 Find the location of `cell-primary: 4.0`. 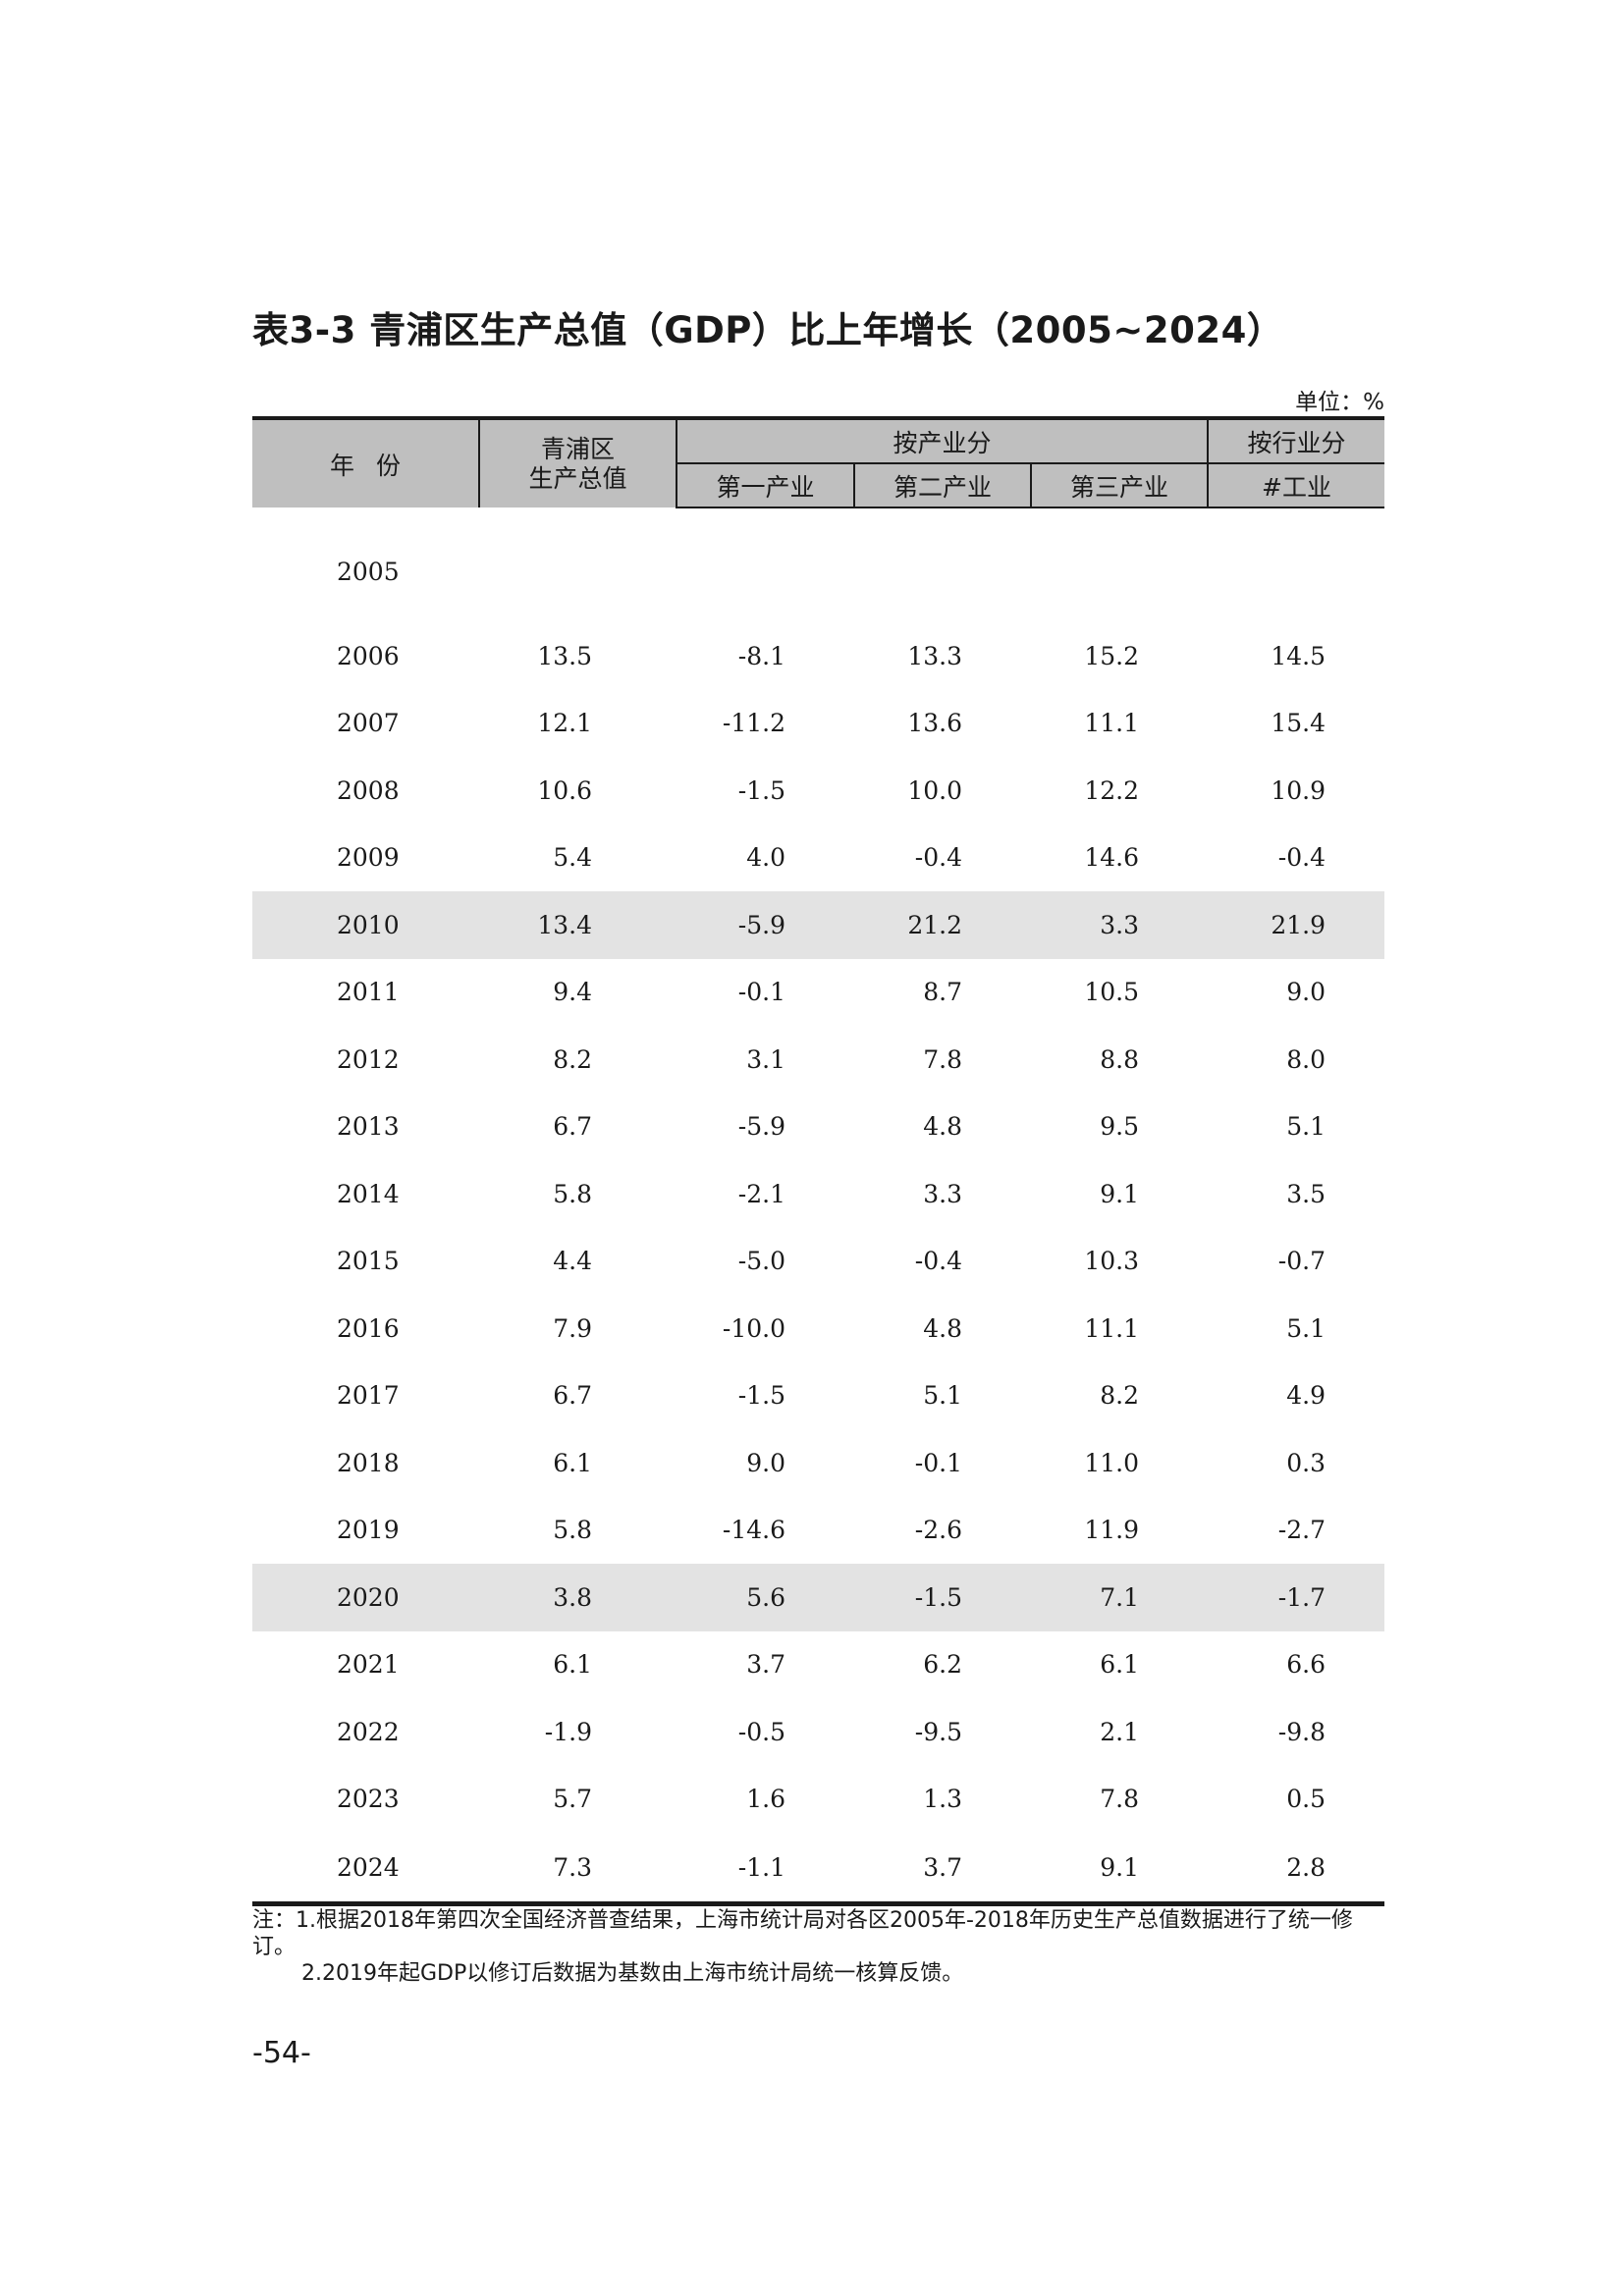

cell-primary: 4.0 is located at coordinates (765, 858).